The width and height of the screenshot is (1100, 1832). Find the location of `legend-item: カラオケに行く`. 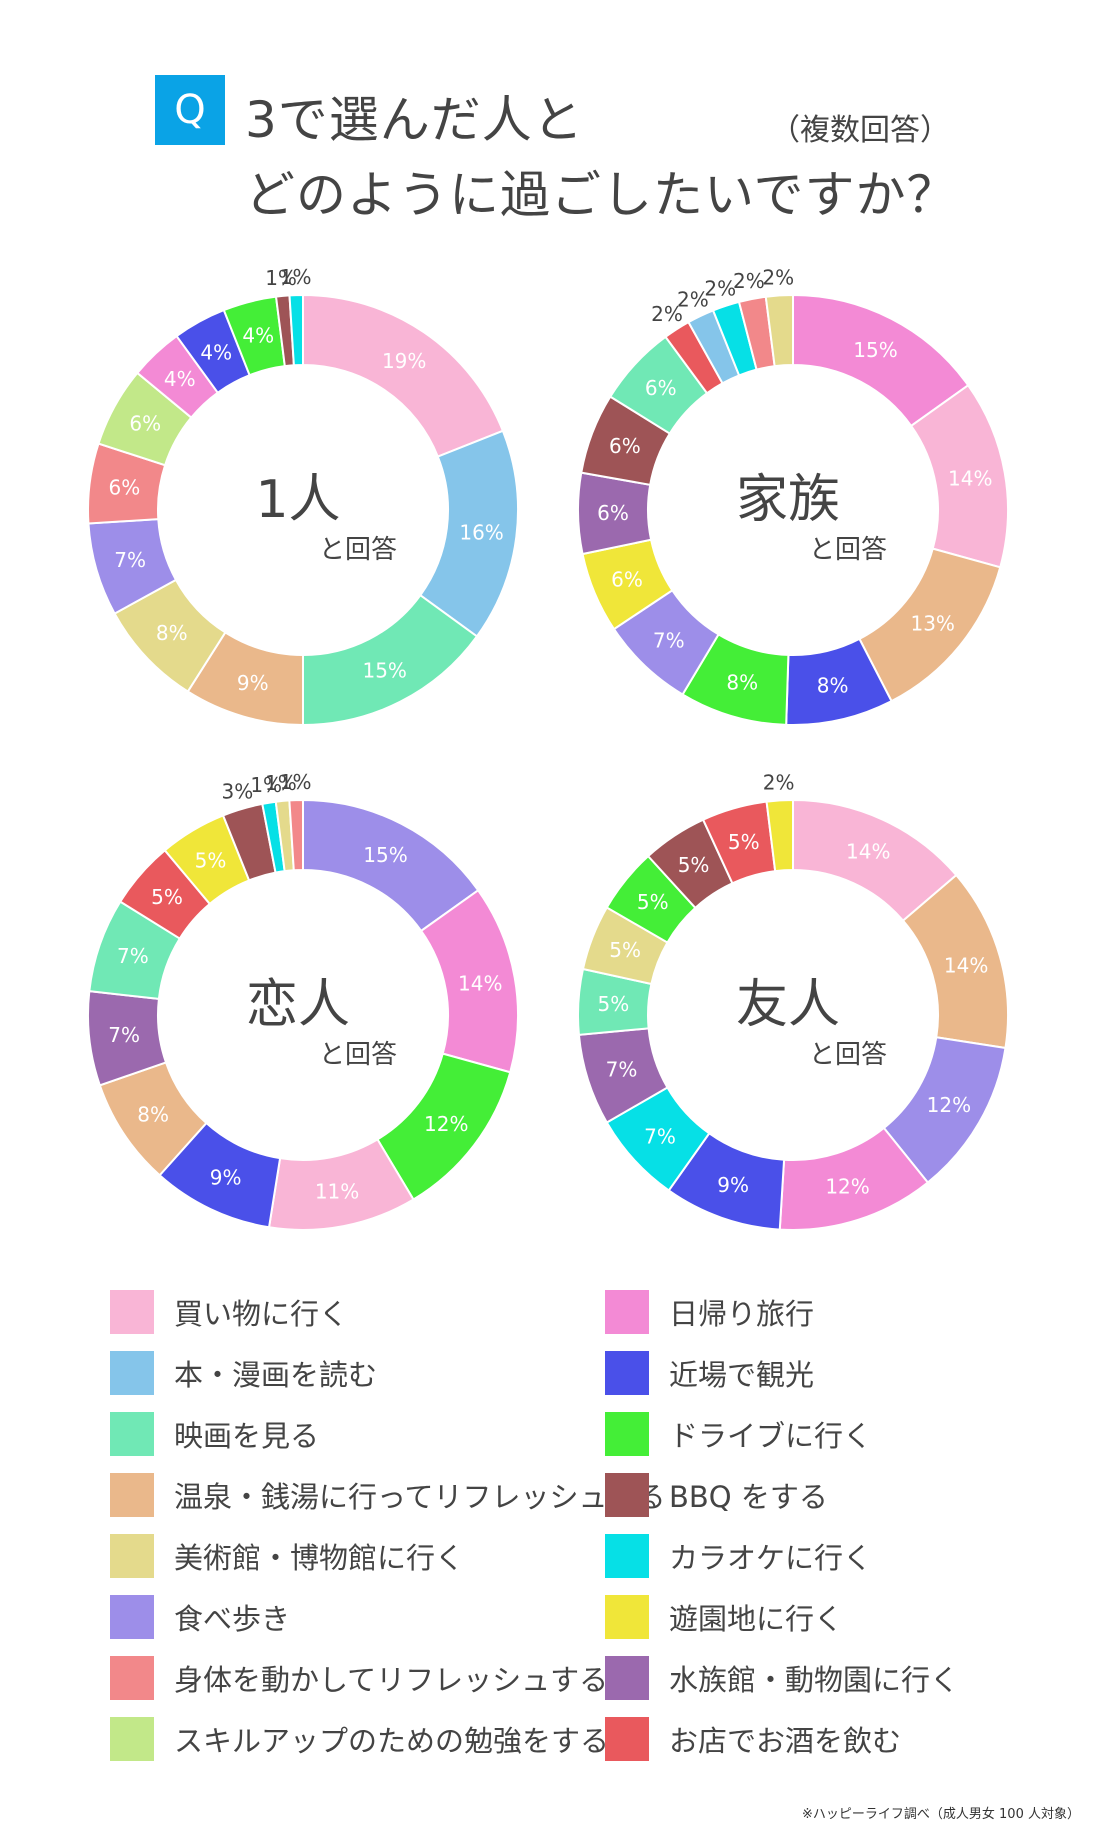

legend-item: カラオケに行く is located at coordinates (738, 1556).